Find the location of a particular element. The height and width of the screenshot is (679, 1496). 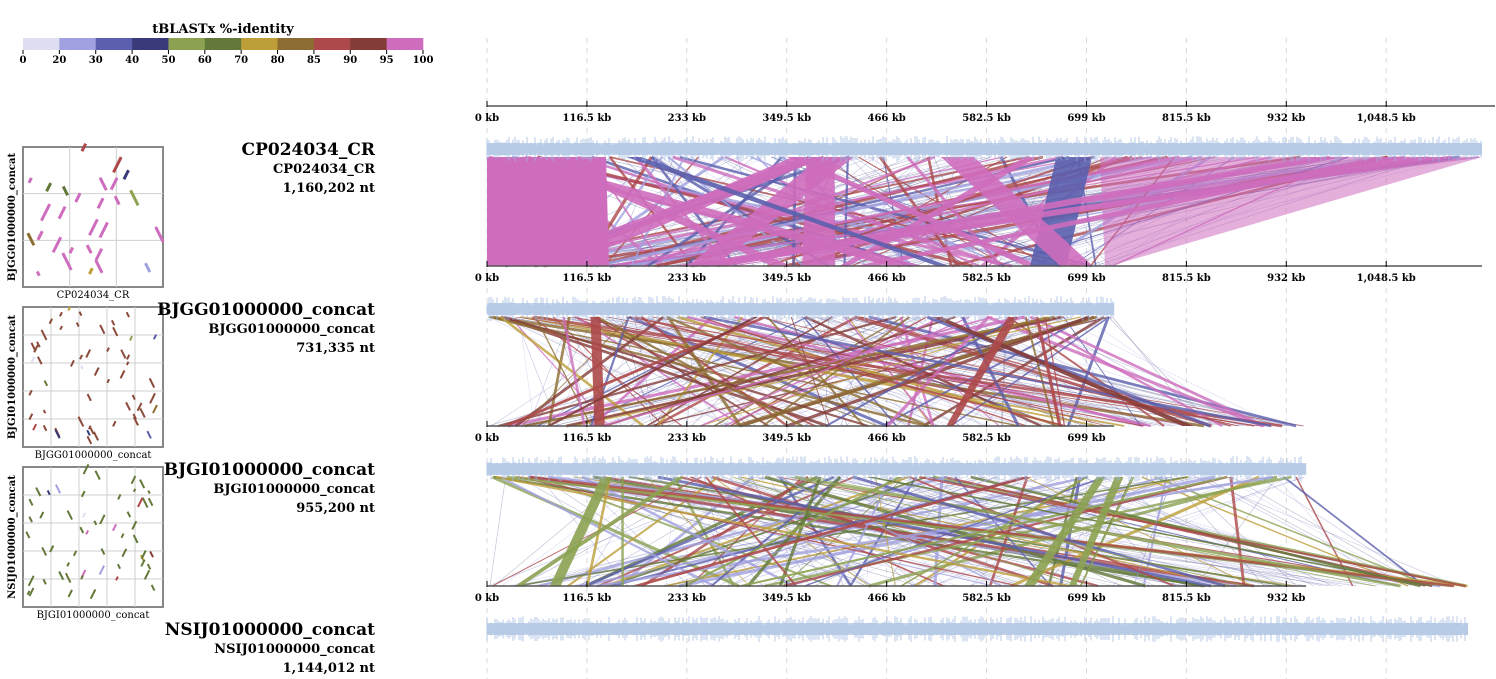

genome-title: CP024034_CR is located at coordinates (308, 150).